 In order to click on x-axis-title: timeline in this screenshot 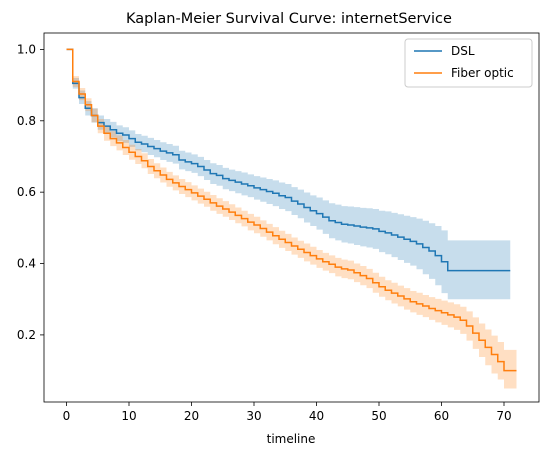, I will do `click(291, 439)`.